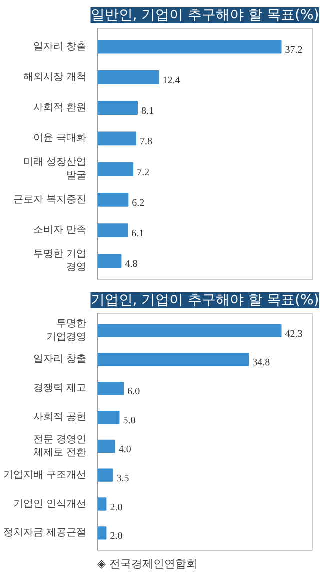 Image resolution: width=320 pixels, height=575 pixels. I want to click on y-tick-label: 이윤 극대화, so click(60, 138).